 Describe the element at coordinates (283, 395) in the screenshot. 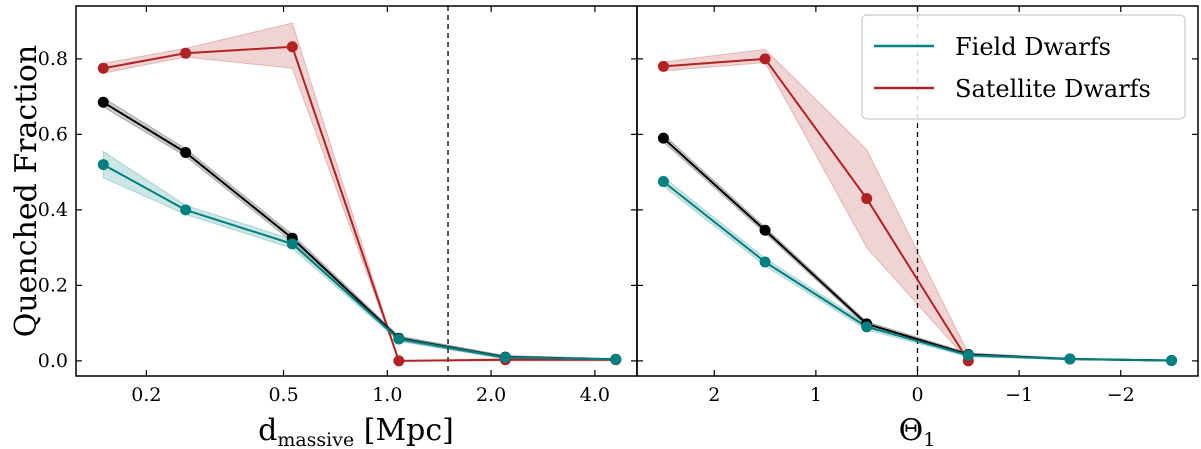

I see `x-tick-label: 0.5` at that location.